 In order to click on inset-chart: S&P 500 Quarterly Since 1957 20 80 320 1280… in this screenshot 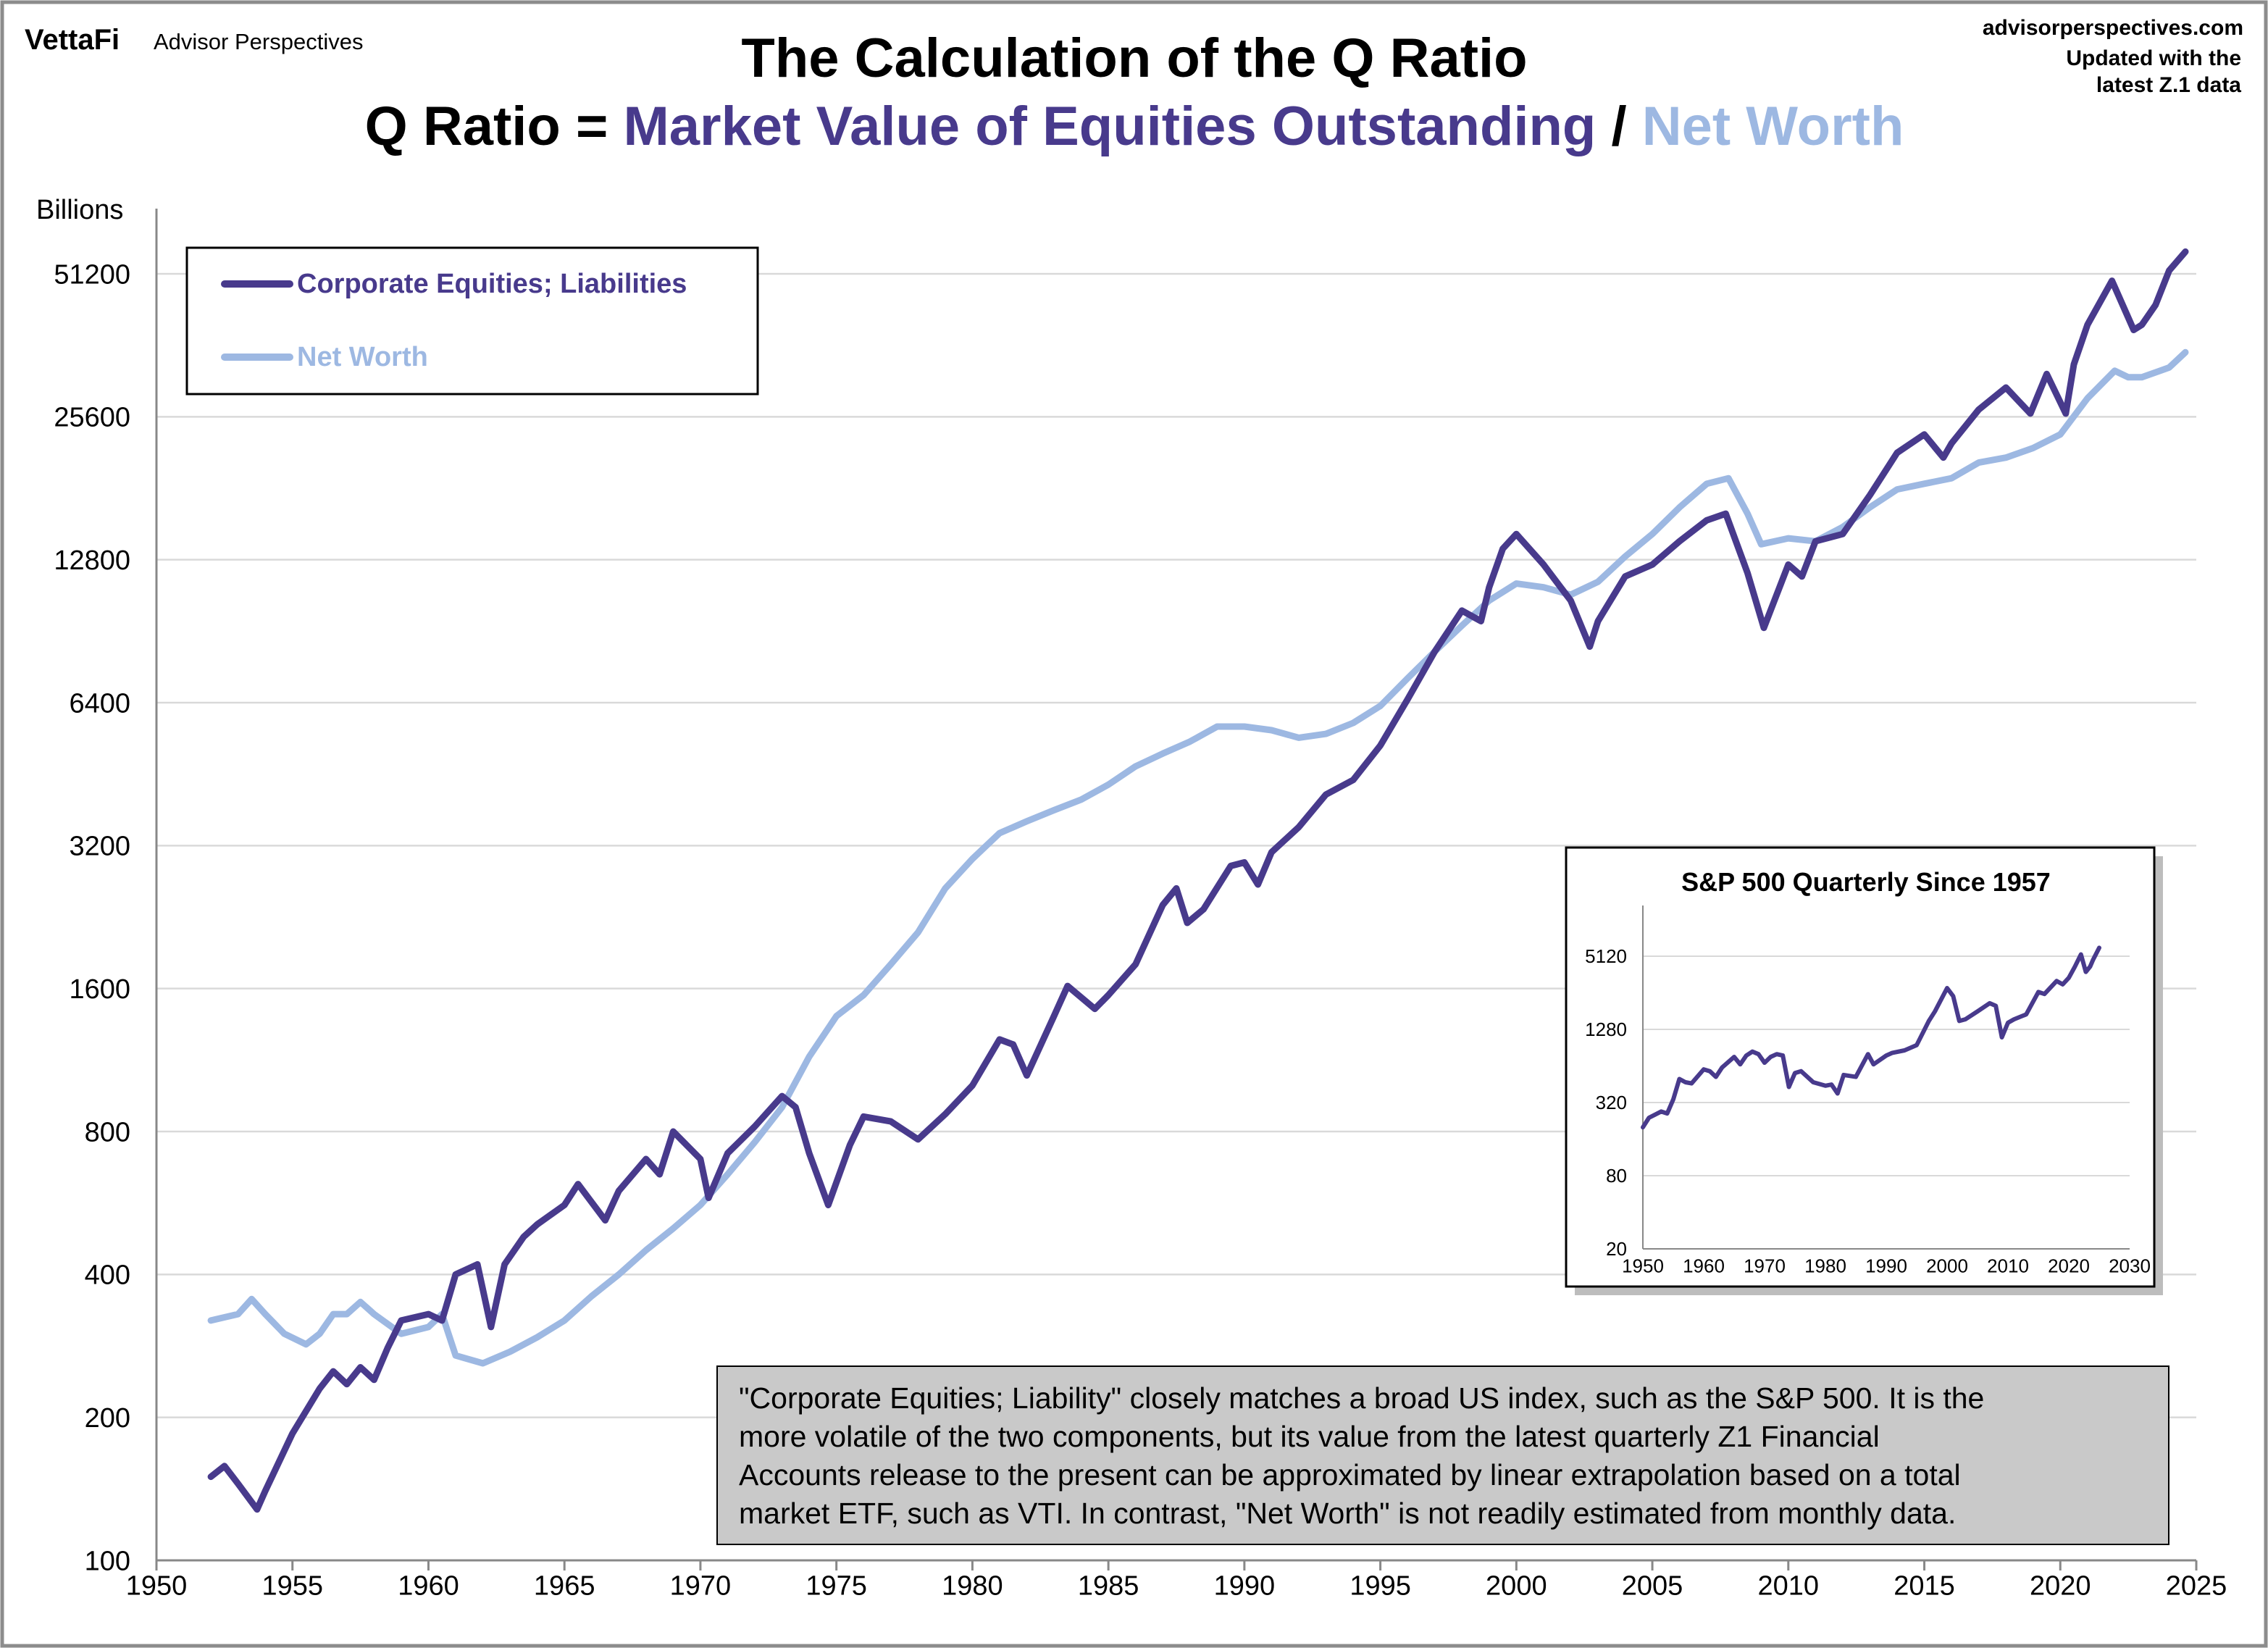, I will do `click(1864, 1070)`.